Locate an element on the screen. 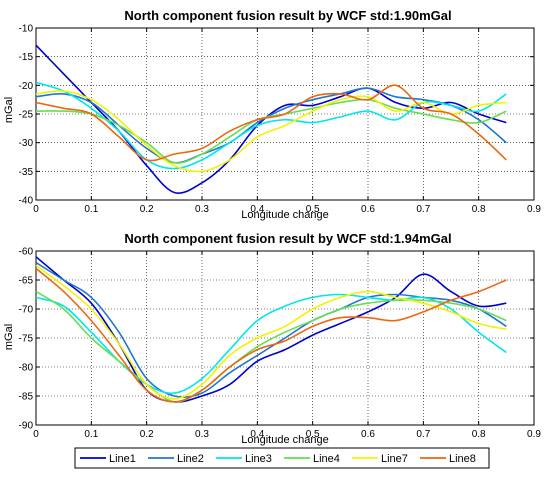 Image resolution: width=550 pixels, height=477 pixels. chart-top-x-axis-label: Longitude change is located at coordinates (284, 215).